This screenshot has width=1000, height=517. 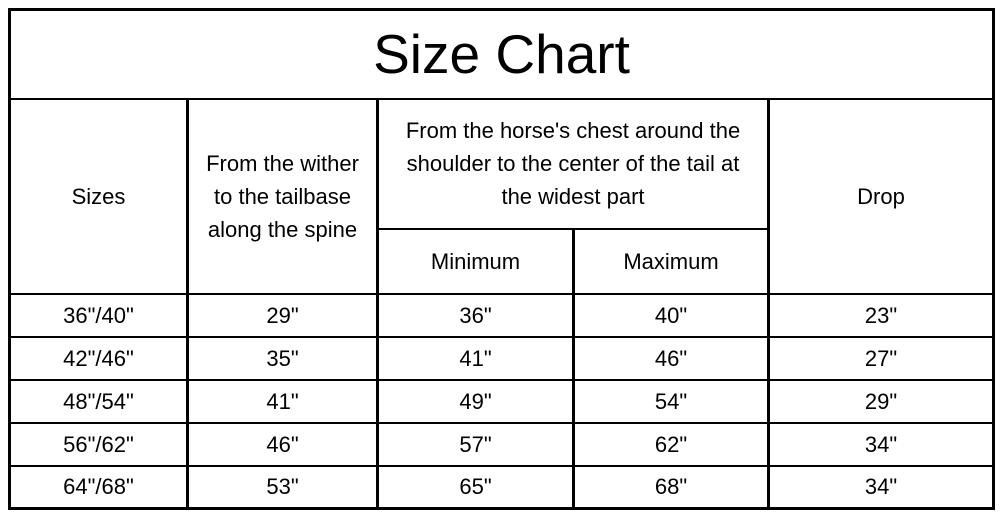 What do you see at coordinates (671, 444) in the screenshot?
I see `cell-max: 62"` at bounding box center [671, 444].